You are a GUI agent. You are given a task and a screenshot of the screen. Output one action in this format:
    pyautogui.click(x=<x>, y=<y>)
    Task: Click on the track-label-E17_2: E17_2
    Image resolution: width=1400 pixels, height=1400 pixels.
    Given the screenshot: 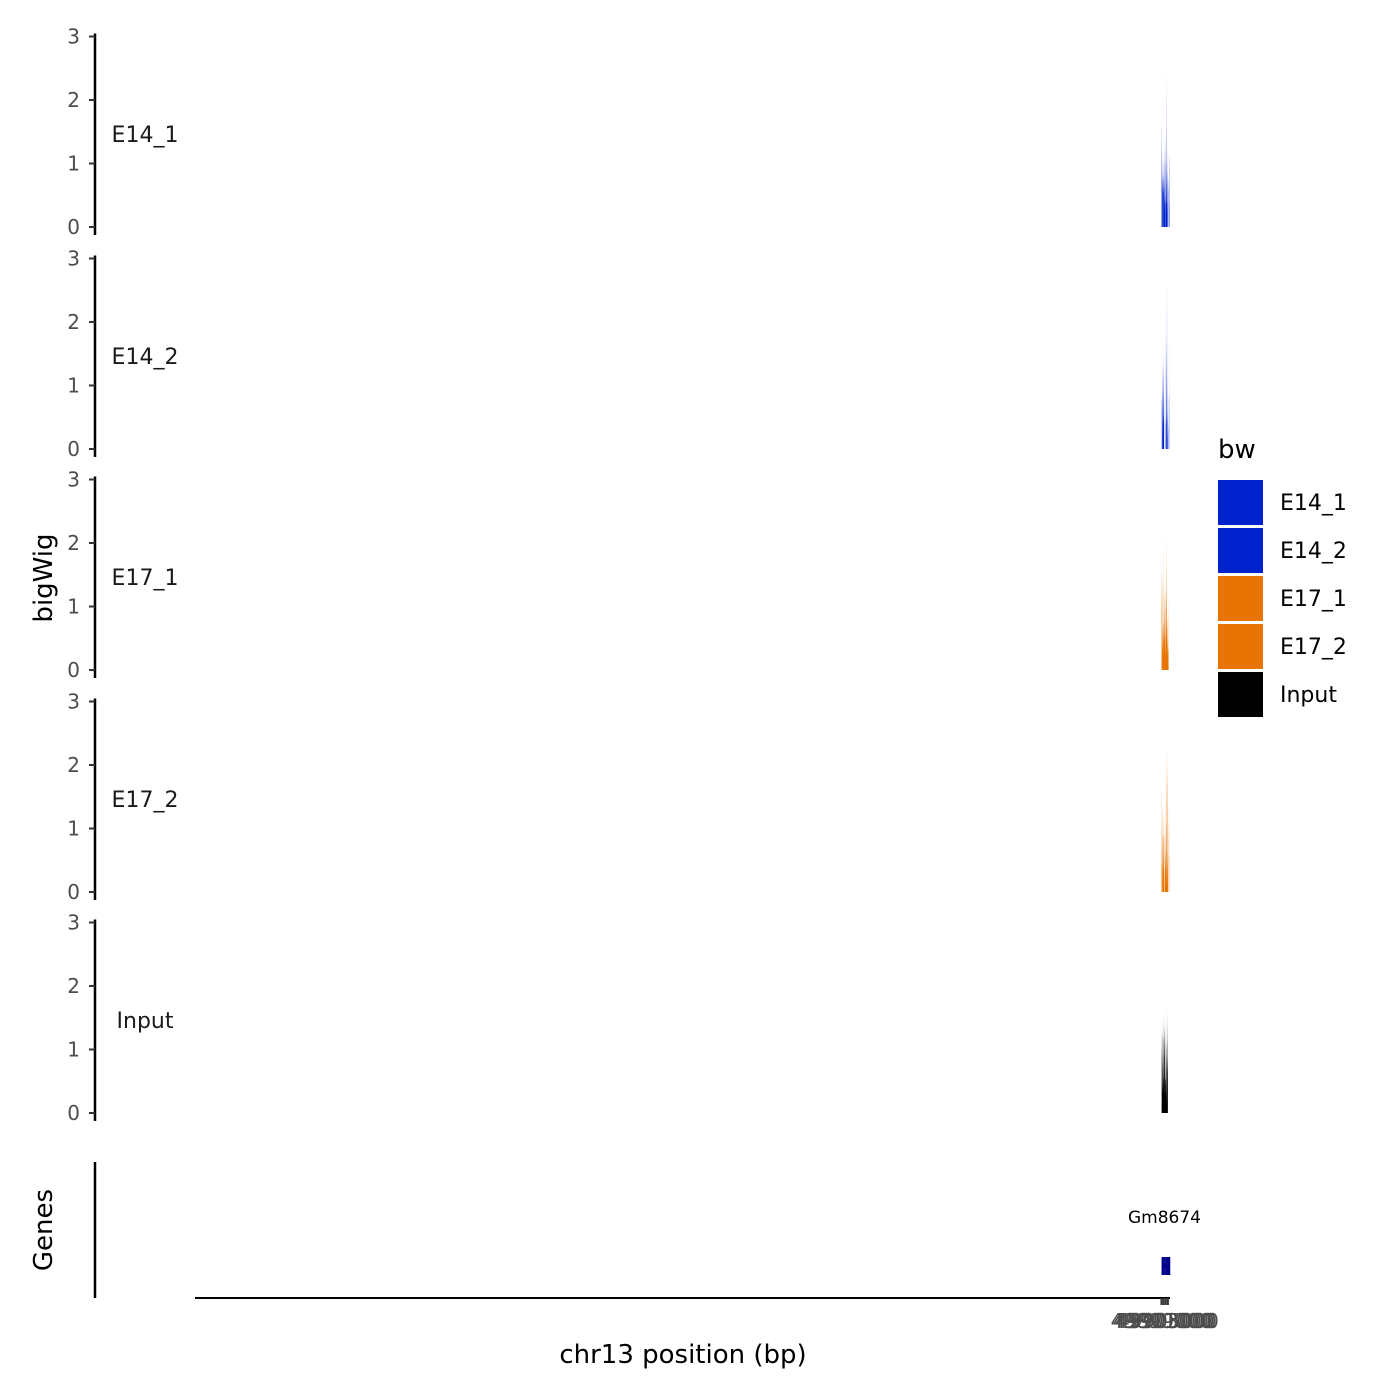 What is the action you would take?
    pyautogui.click(x=145, y=800)
    